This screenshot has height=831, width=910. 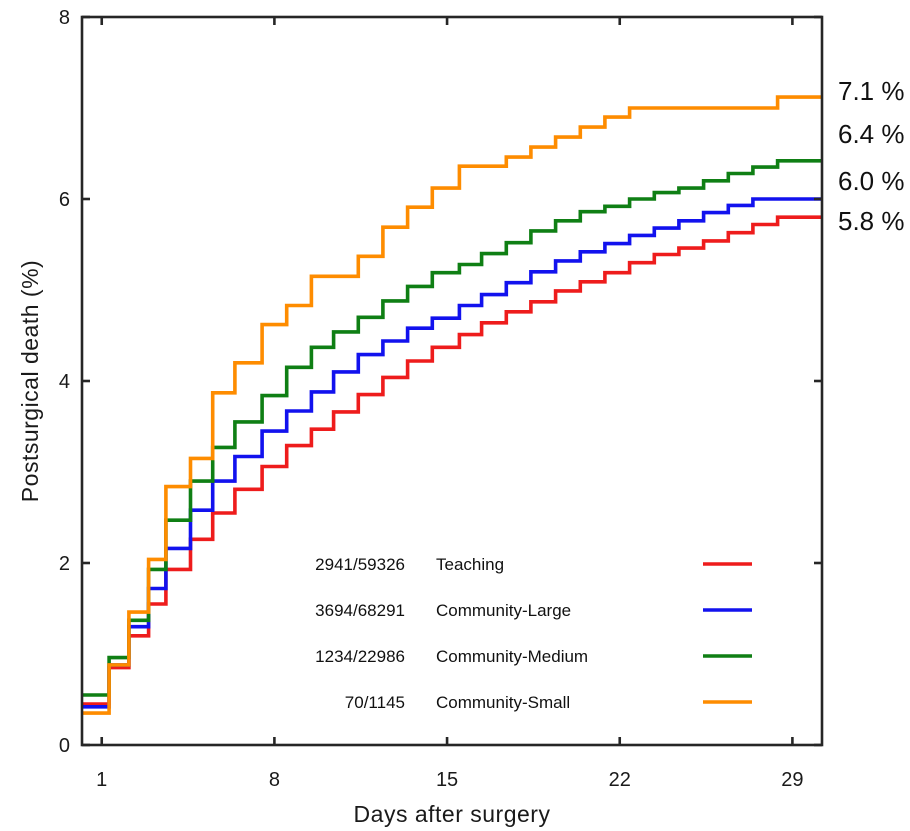 I want to click on x-tick-label: 15, so click(x=447, y=780).